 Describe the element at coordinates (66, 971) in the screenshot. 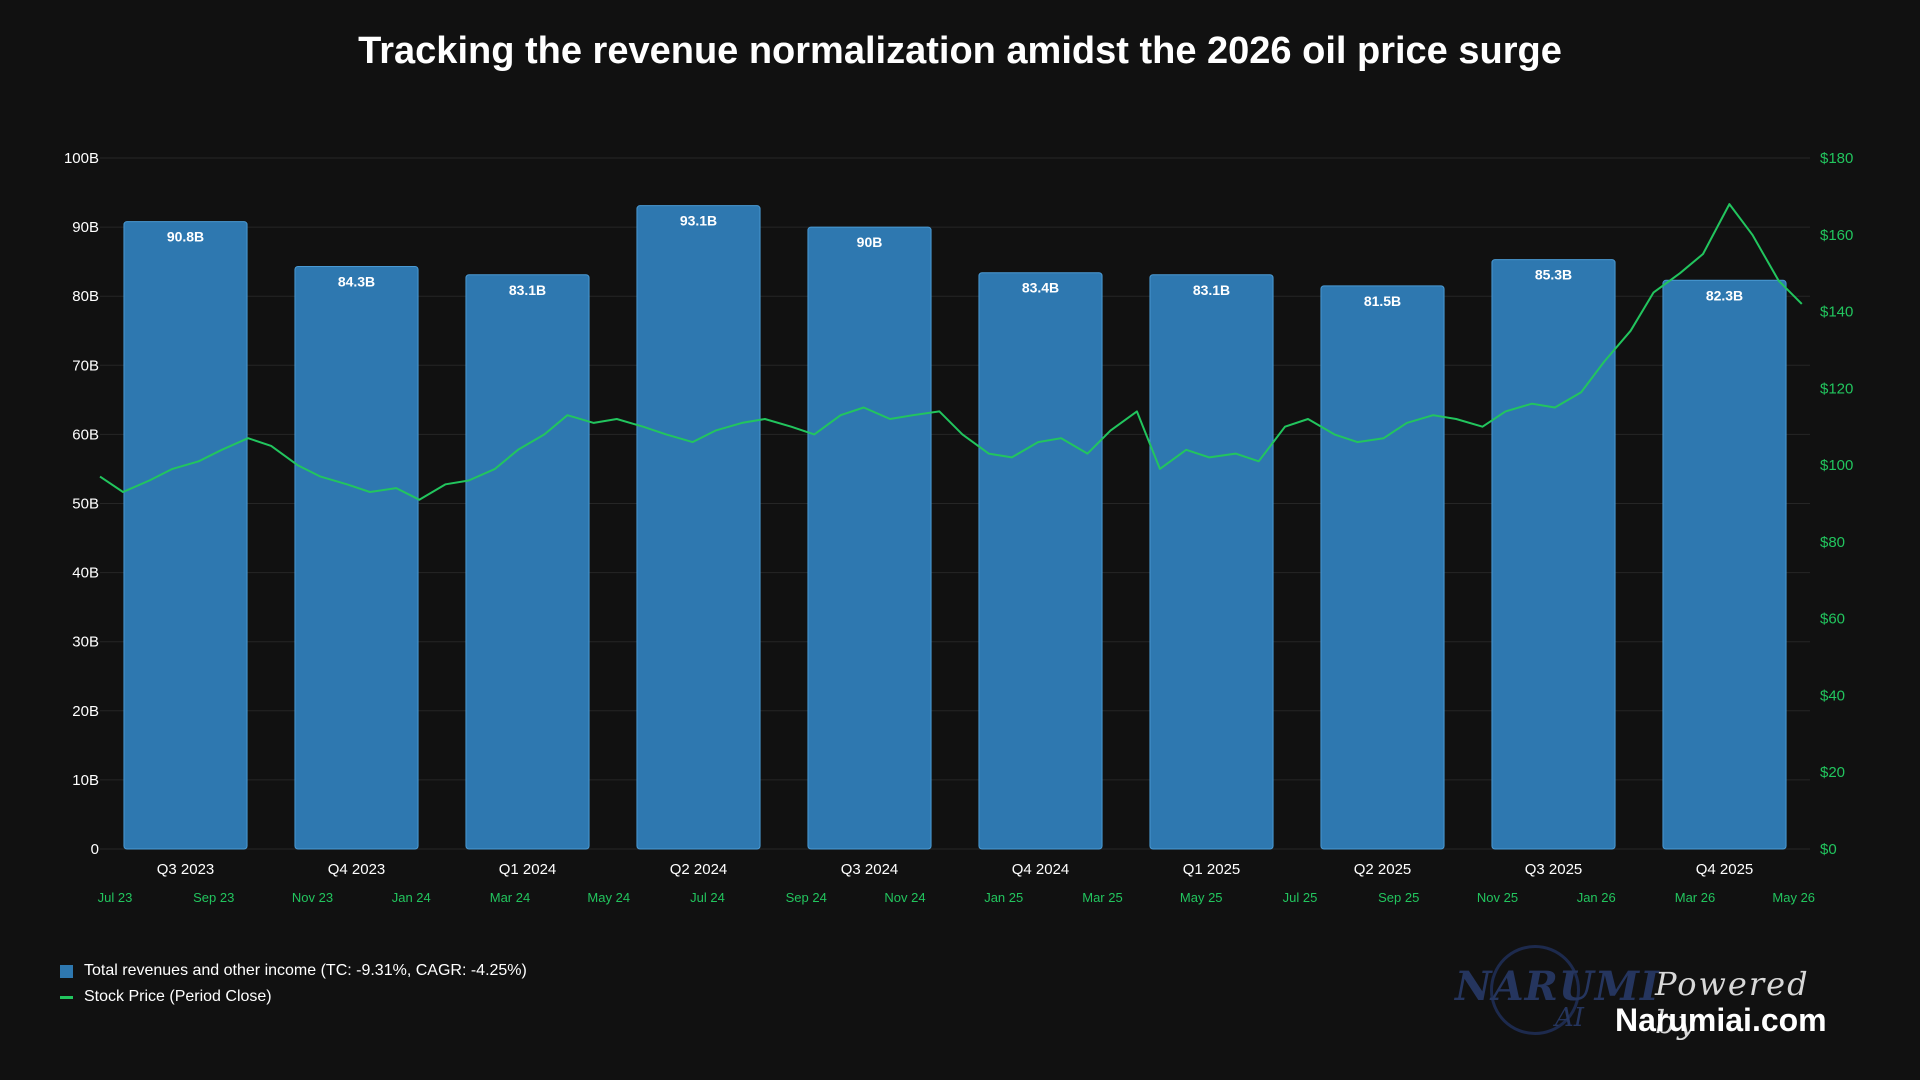

I see `legend-bar-swatch` at that location.